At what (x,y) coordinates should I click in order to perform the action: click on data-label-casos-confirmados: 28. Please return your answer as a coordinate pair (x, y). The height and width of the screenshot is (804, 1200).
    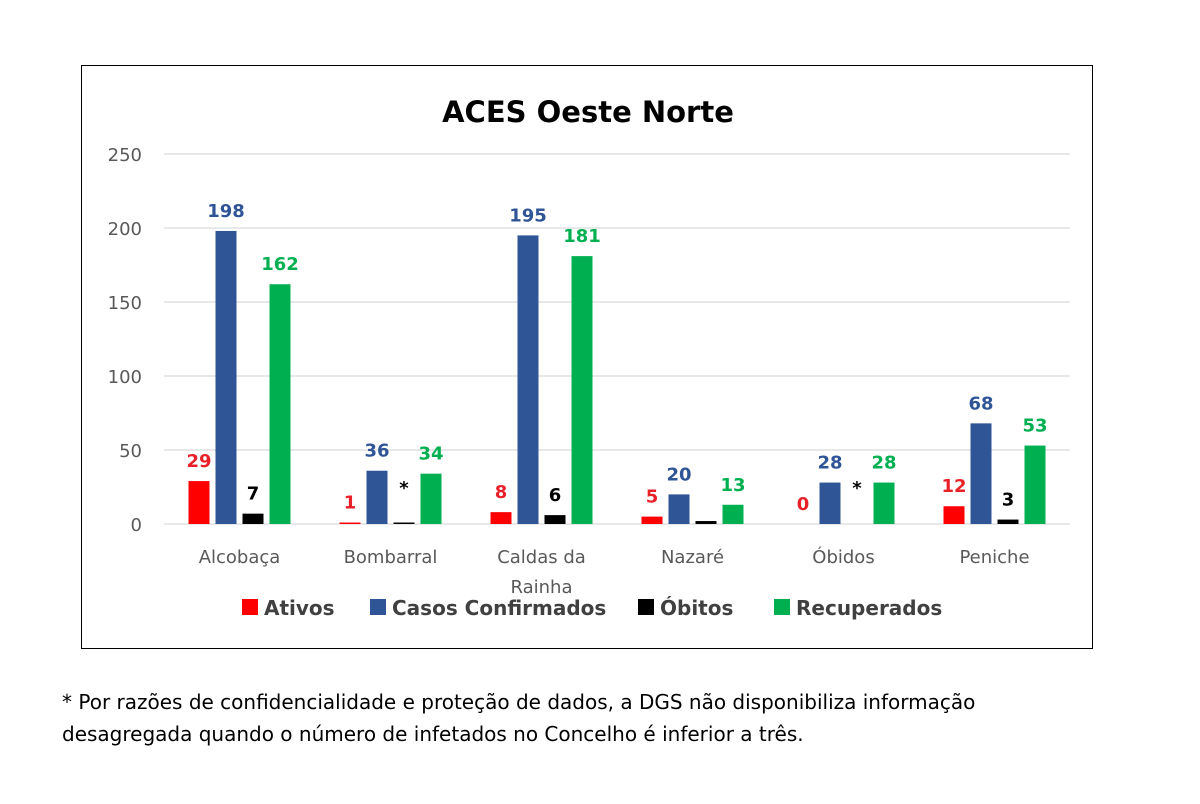
    Looking at the image, I should click on (829, 463).